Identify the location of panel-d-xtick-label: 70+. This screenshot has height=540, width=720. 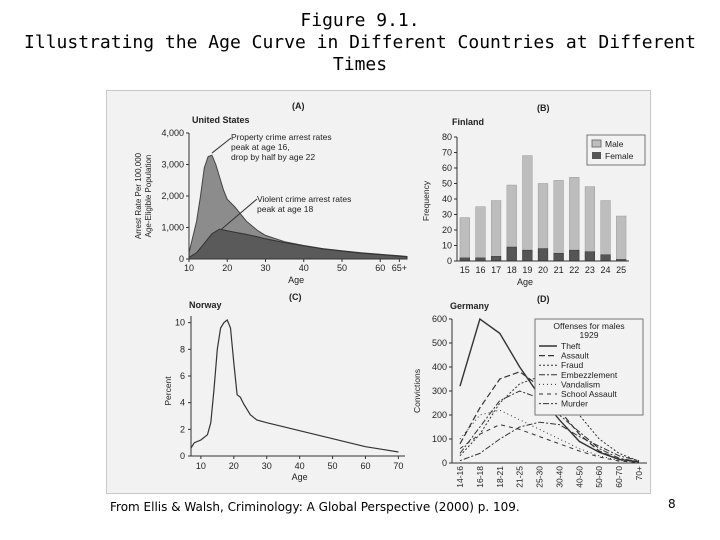
(639, 473).